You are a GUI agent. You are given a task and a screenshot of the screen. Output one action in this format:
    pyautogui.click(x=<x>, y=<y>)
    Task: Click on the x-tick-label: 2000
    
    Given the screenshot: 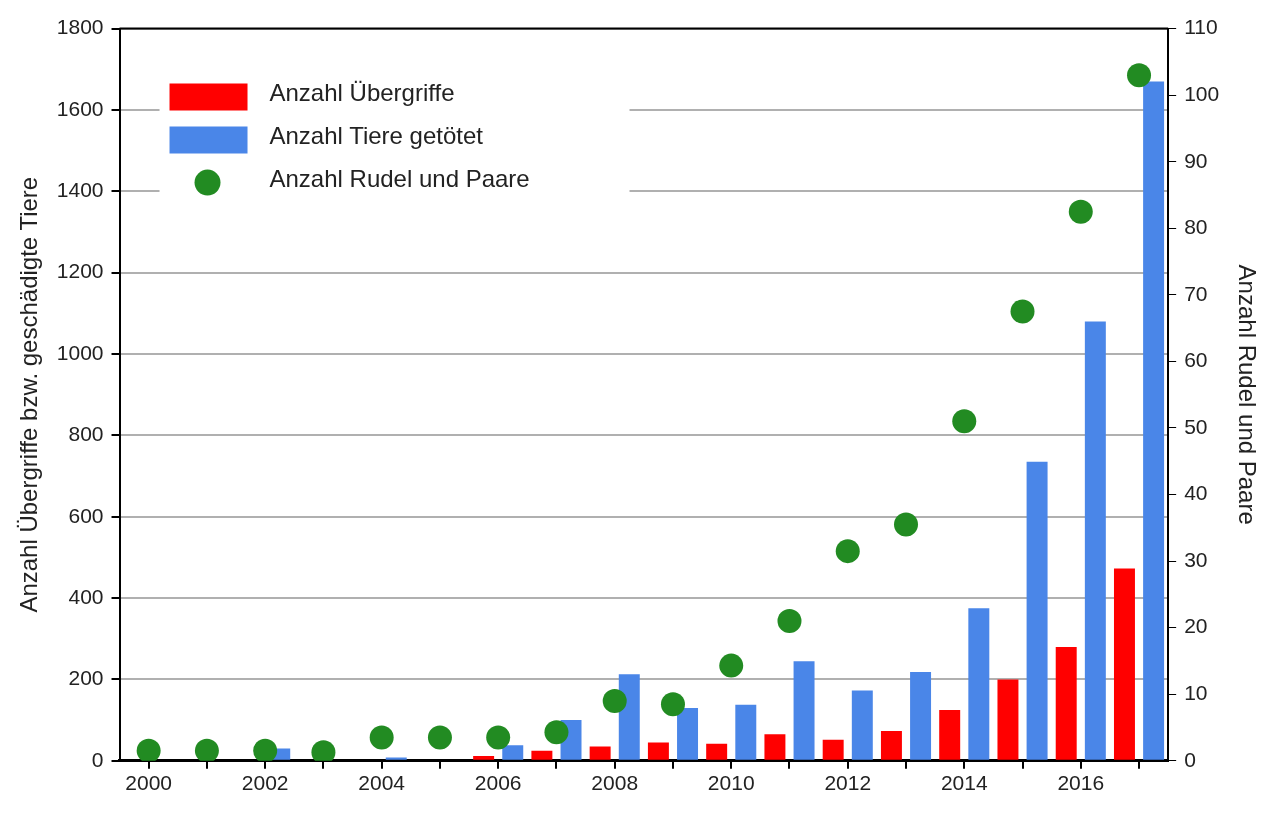 What is the action you would take?
    pyautogui.click(x=149, y=783)
    